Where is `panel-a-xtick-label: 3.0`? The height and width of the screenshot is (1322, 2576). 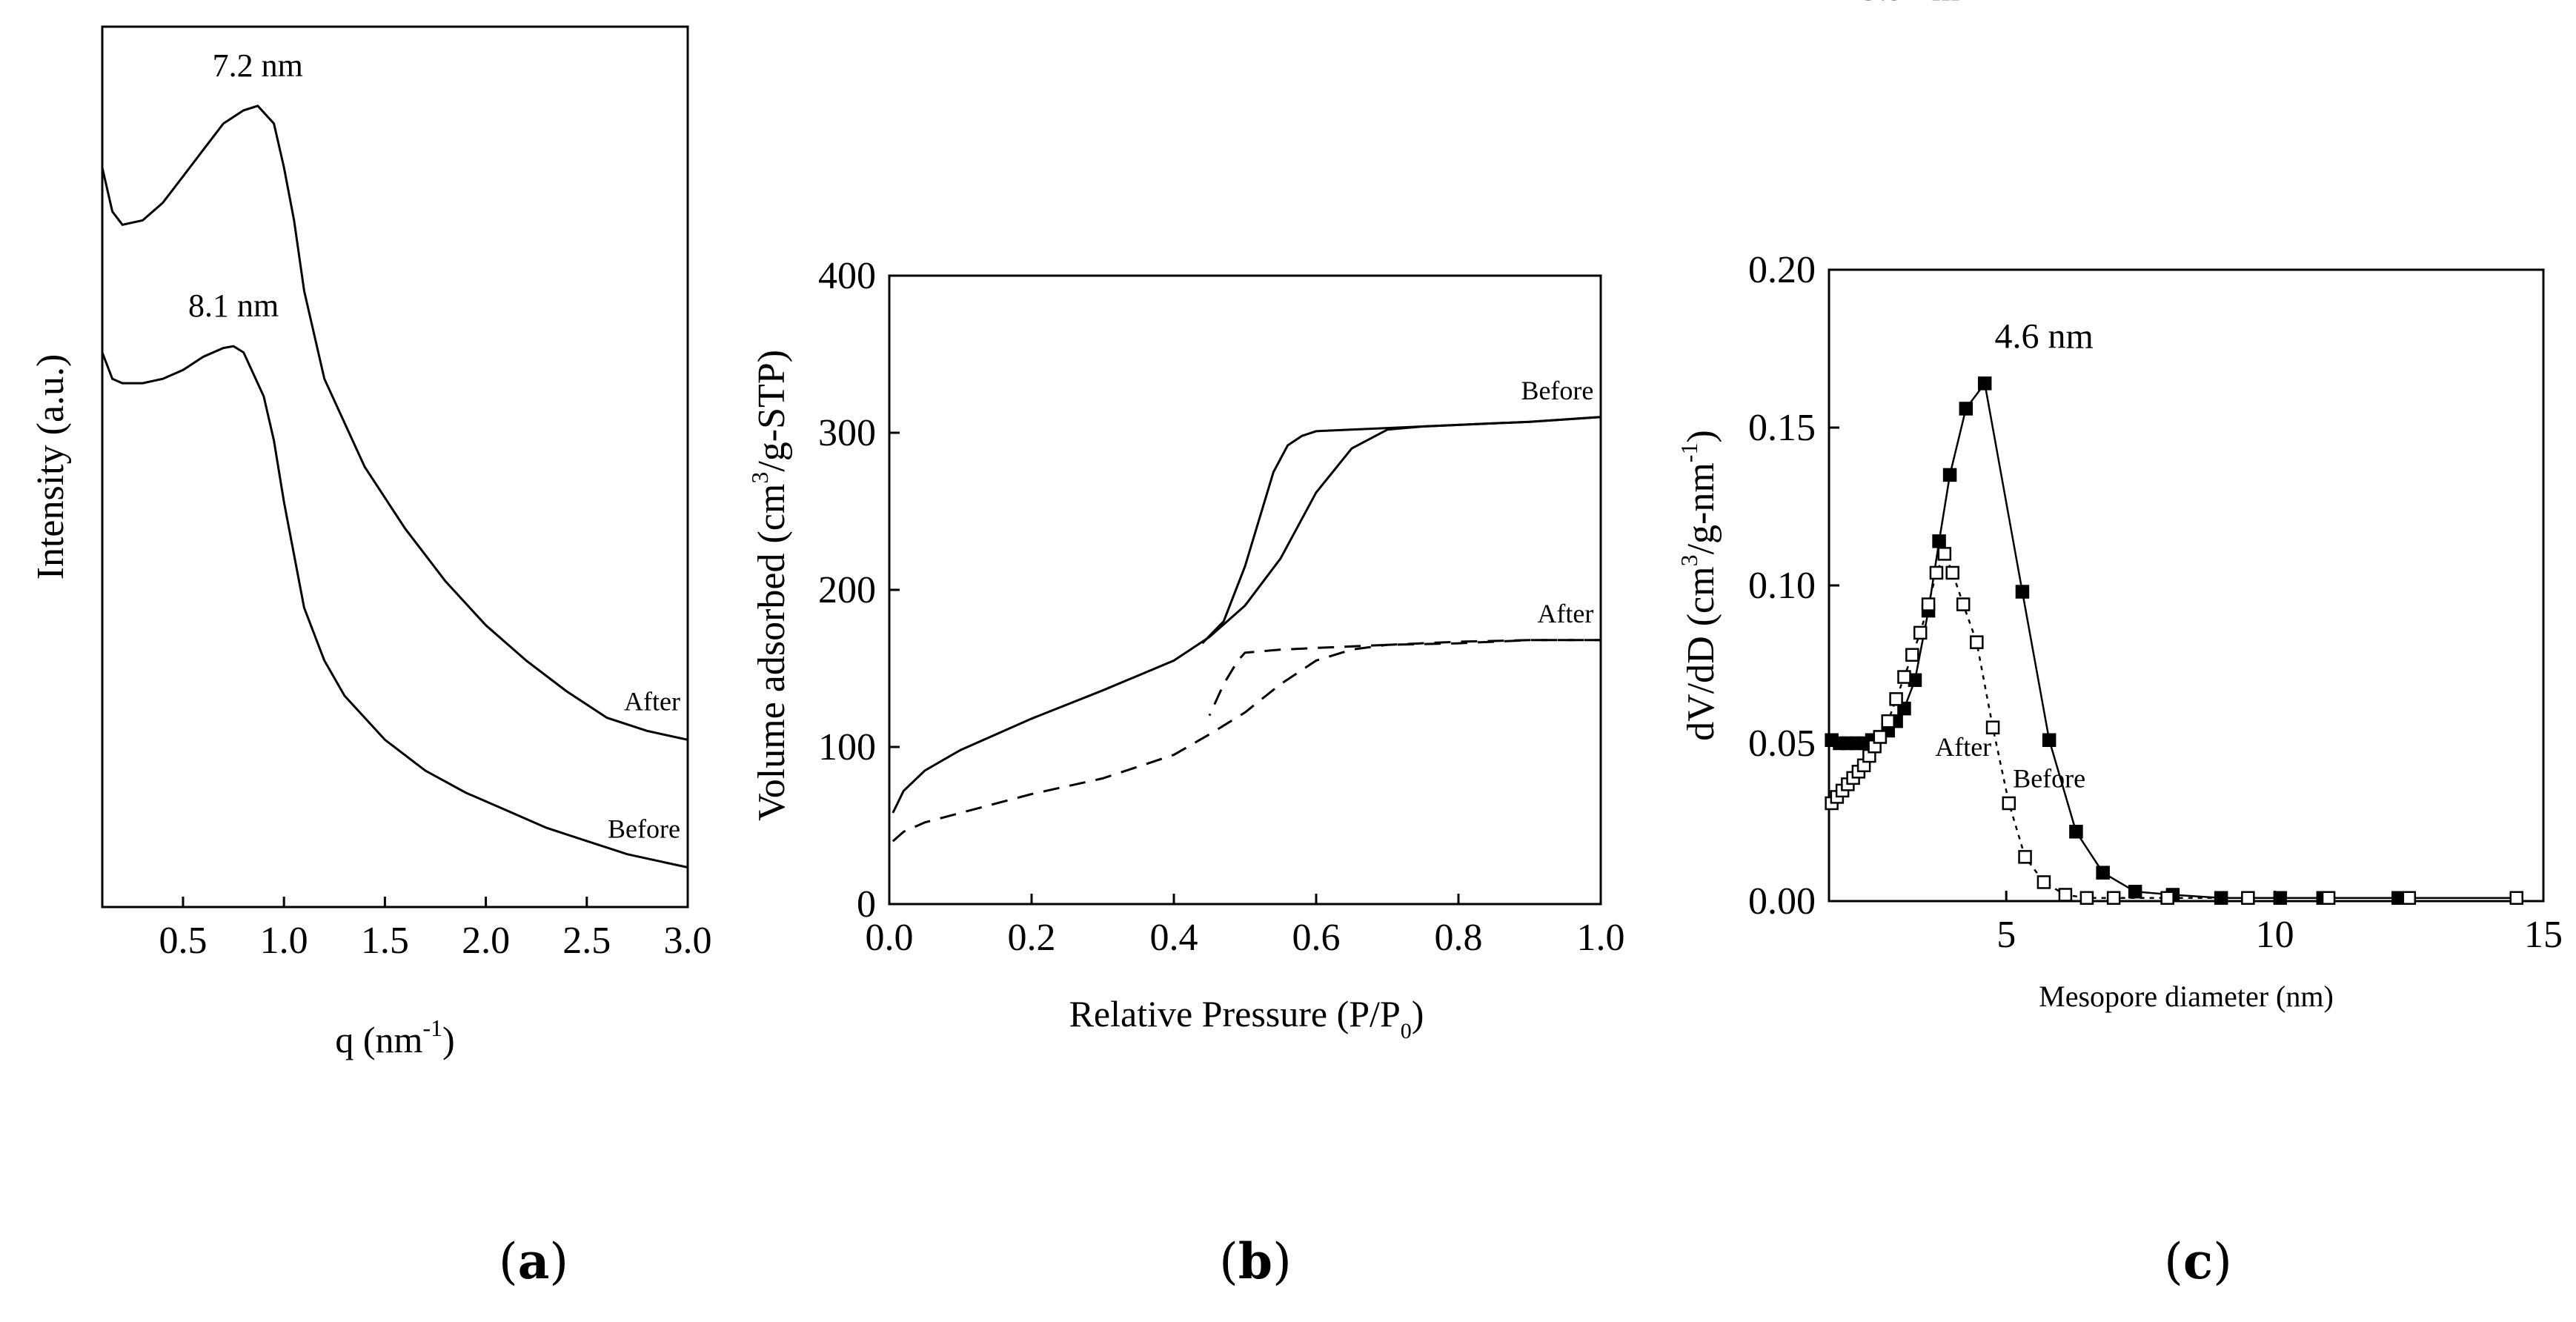 panel-a-xtick-label: 3.0 is located at coordinates (688, 941).